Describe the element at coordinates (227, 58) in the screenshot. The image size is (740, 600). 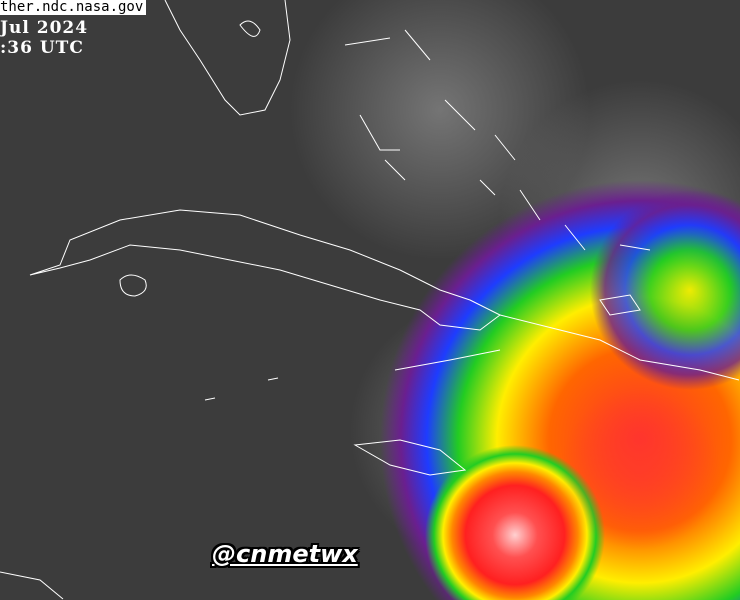
I see `florida-coastline` at that location.